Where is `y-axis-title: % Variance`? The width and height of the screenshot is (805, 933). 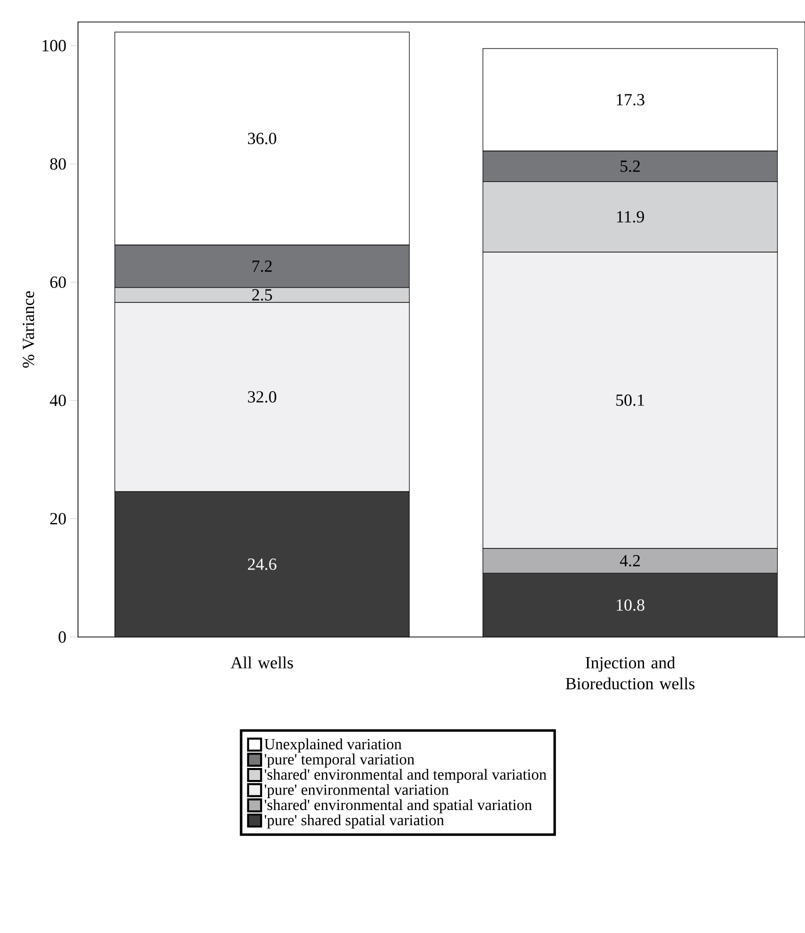 y-axis-title: % Variance is located at coordinates (28, 329).